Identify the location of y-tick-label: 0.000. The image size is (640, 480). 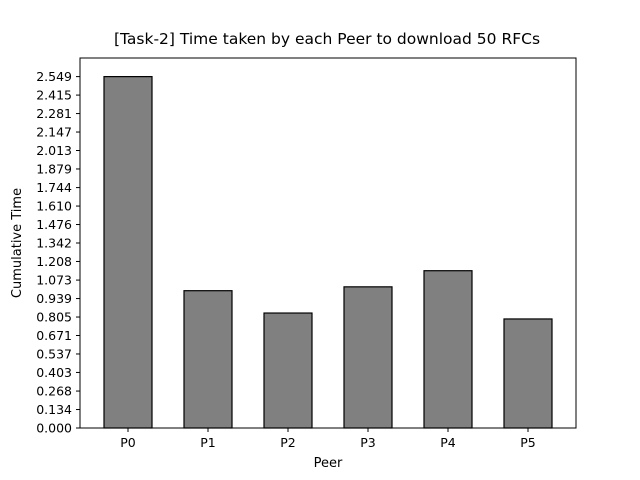
(54, 428).